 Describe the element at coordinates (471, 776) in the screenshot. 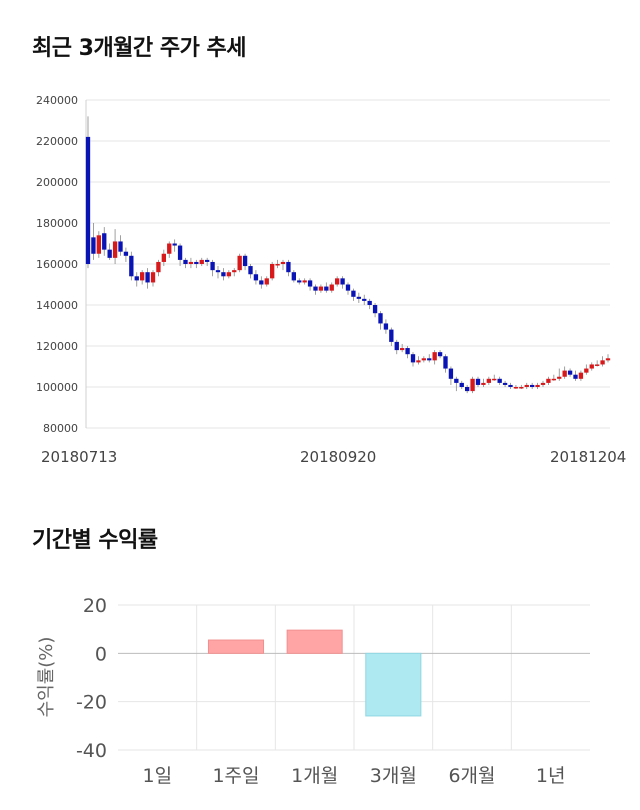

I see `returns-x-tick-label: 6개월` at that location.